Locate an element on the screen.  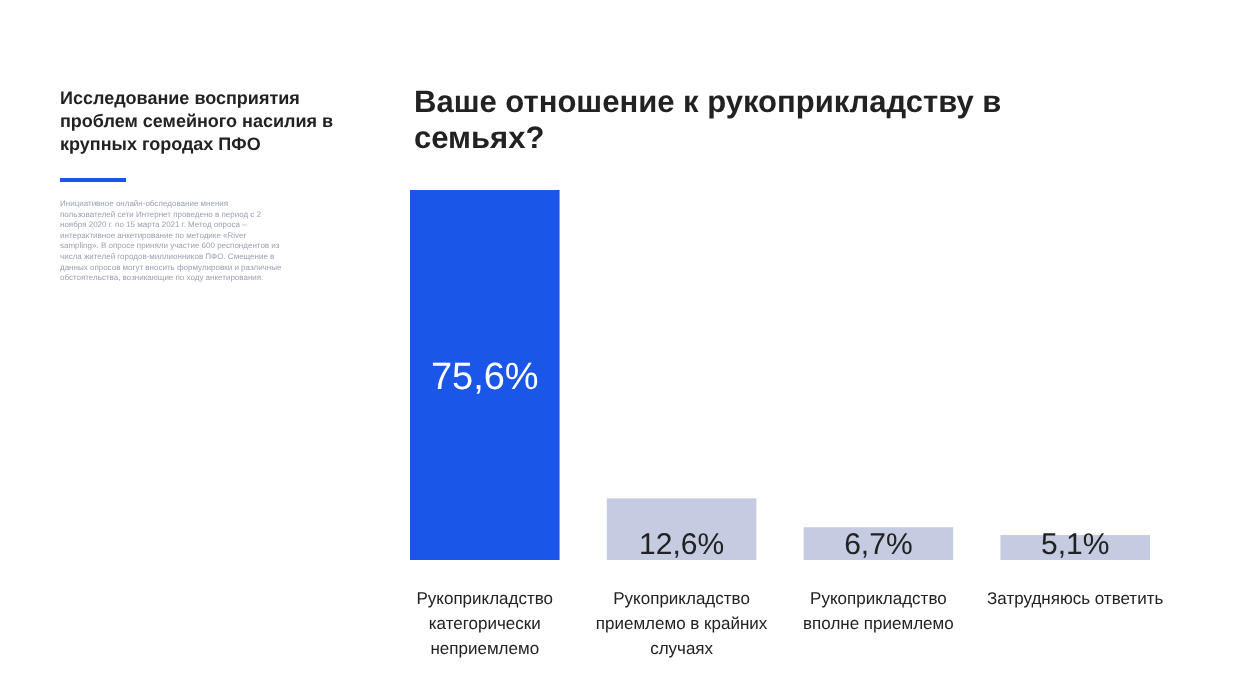
data-label: 5,1% is located at coordinates (1075, 545).